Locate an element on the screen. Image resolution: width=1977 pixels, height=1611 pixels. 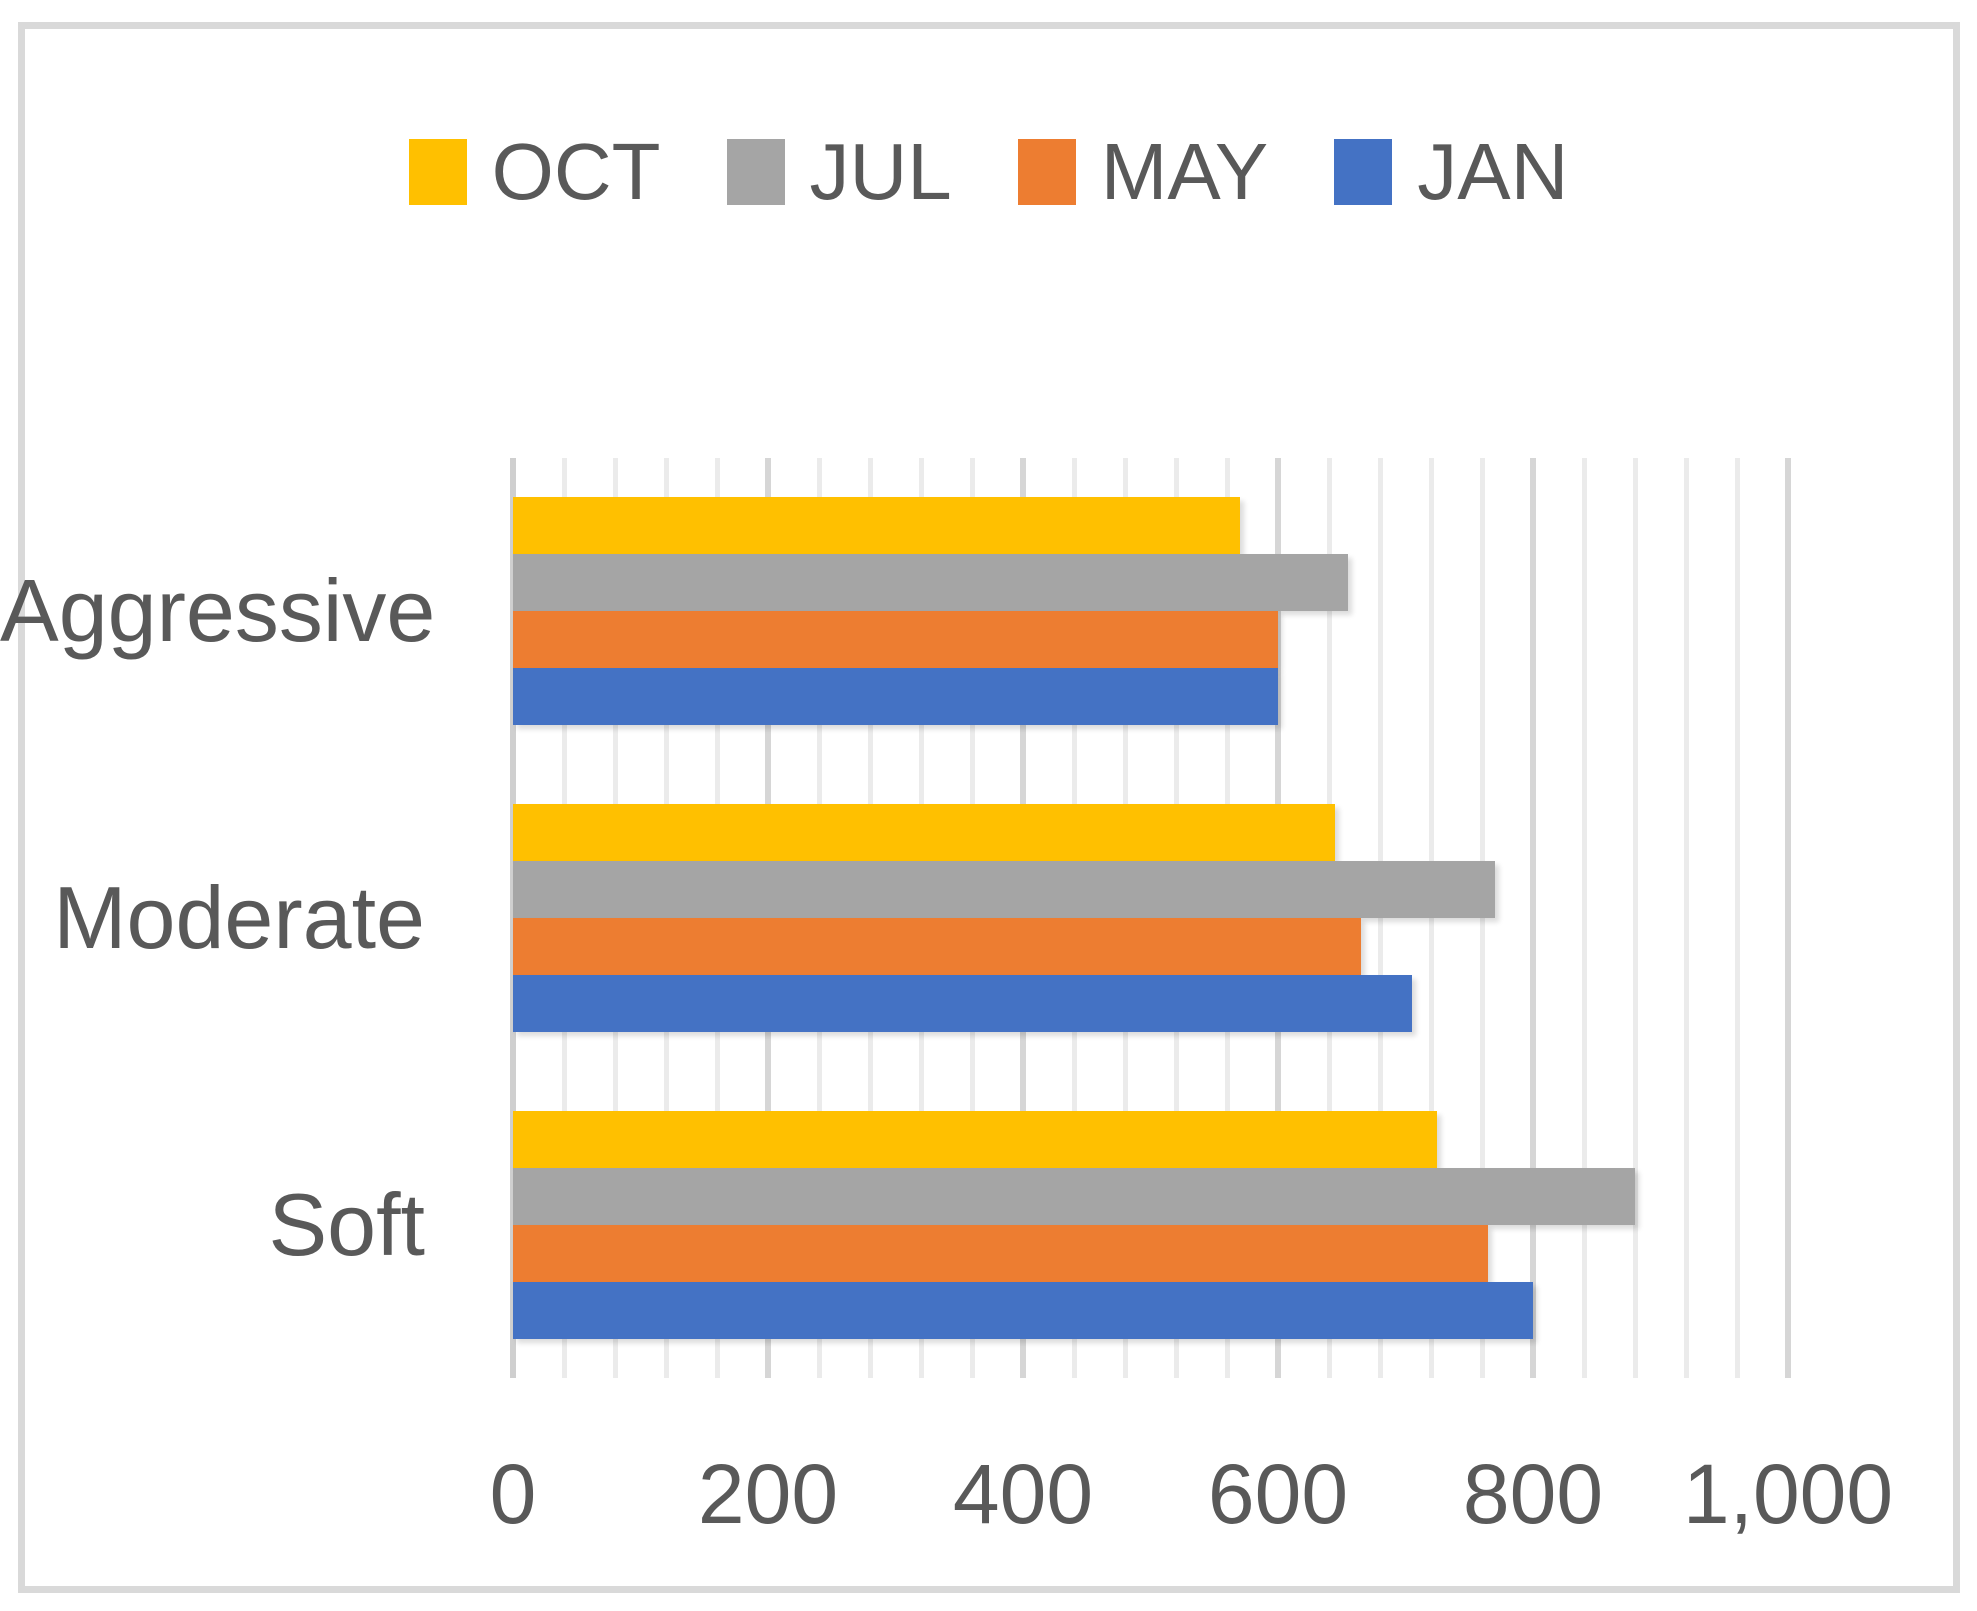
bar-aggressive-may is located at coordinates (895, 639).